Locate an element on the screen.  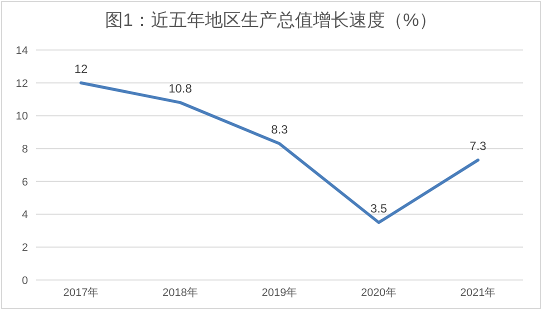
x-tick-label: 2018年 is located at coordinates (180, 292).